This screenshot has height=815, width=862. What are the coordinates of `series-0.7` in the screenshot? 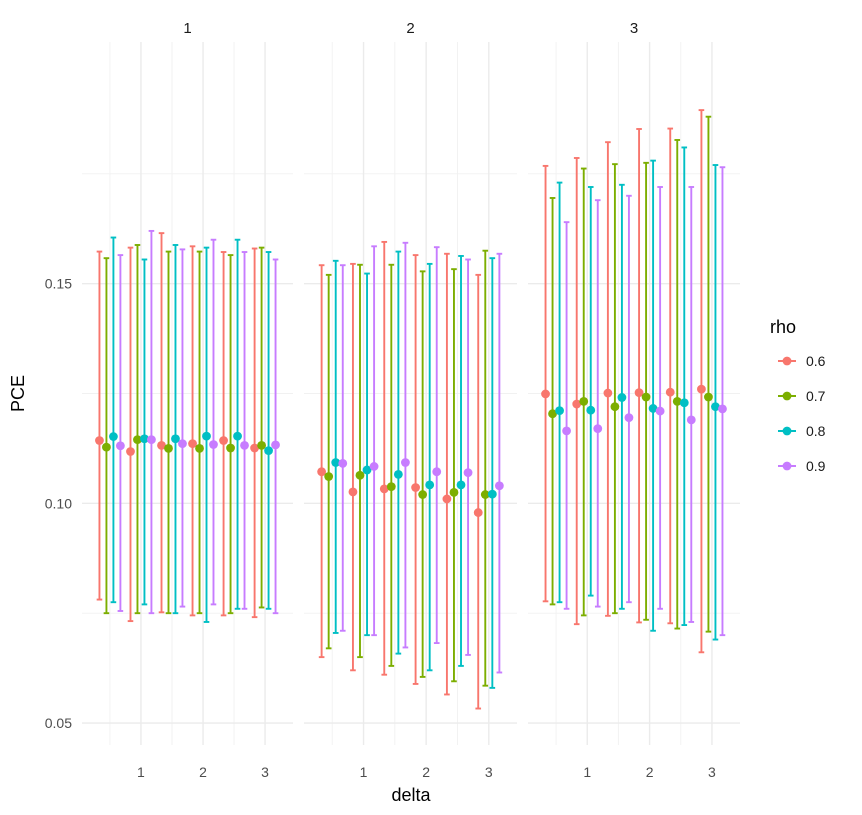 It's located at (407, 468).